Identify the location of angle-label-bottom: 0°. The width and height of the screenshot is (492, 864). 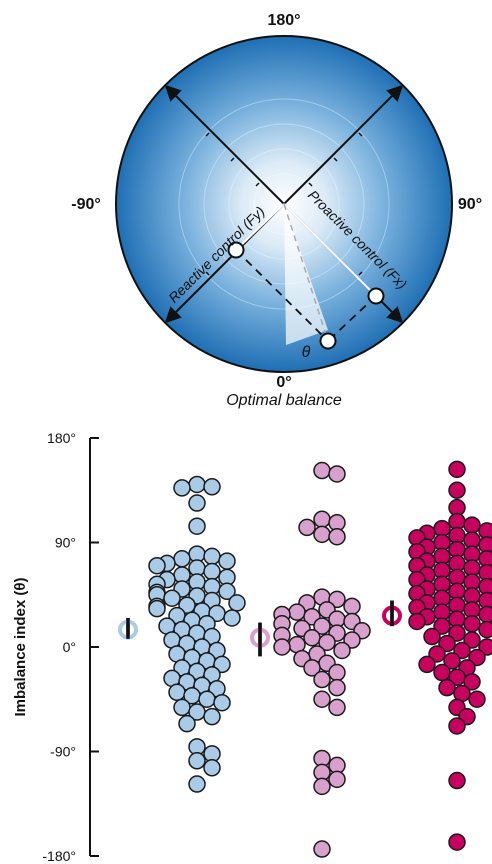
(283, 382).